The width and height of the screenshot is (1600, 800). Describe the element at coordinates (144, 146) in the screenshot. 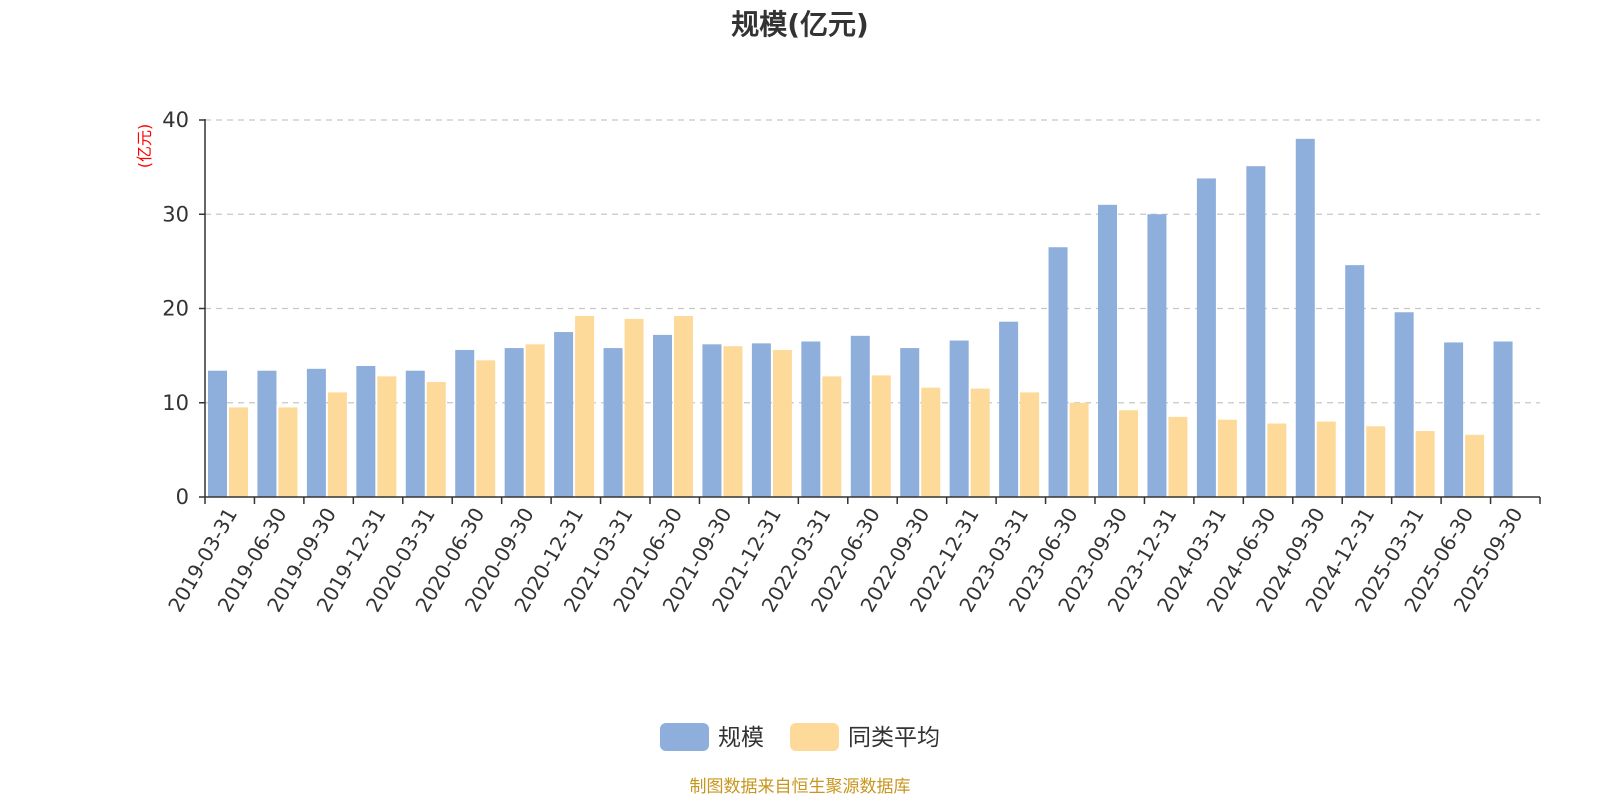

I see `y-axis-unit-label: (亿元)` at that location.